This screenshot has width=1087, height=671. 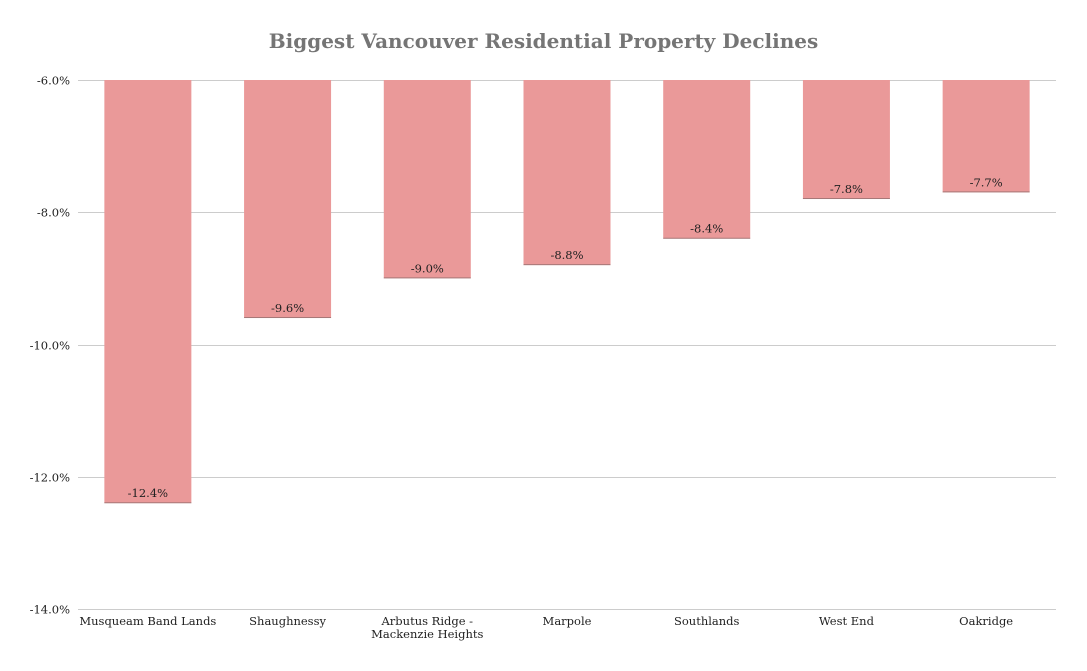 What do you see at coordinates (50, 478) in the screenshot?
I see `y-tick-label: -12.0%` at bounding box center [50, 478].